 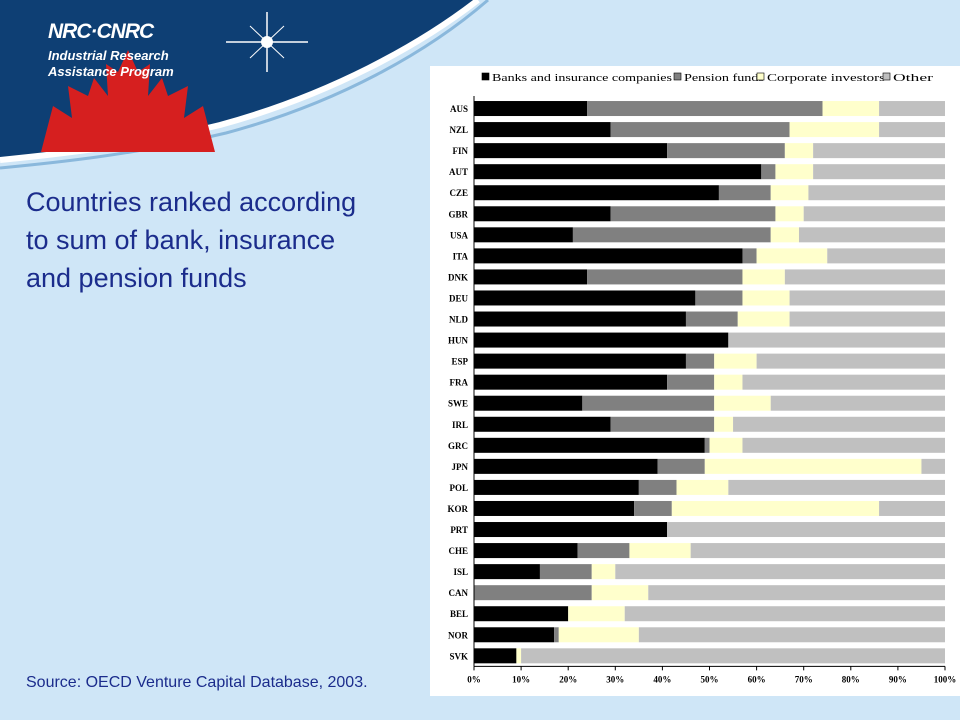 What do you see at coordinates (710, 679) in the screenshot?
I see `x-tick-label: 50%` at bounding box center [710, 679].